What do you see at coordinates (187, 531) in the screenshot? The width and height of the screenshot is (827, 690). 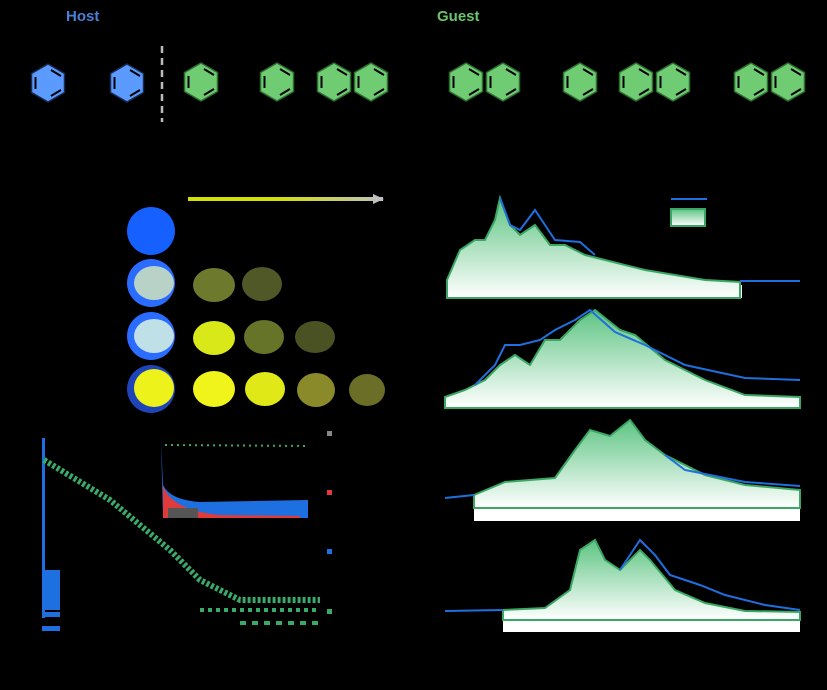 I see `decay-chart` at bounding box center [187, 531].